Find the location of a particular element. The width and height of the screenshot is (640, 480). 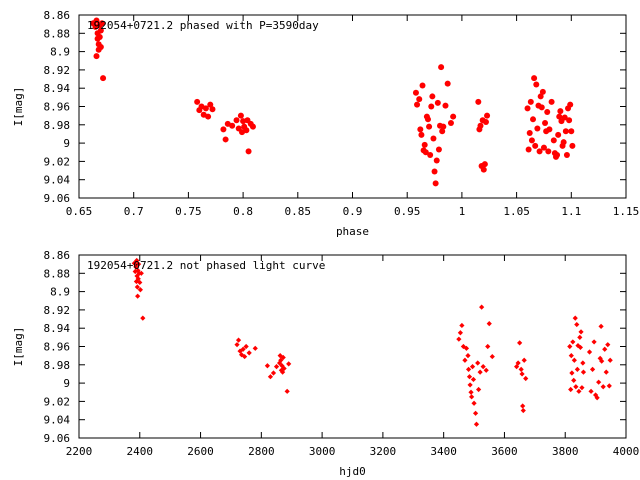

x-tick-label: 1 is located at coordinates (462, 211).